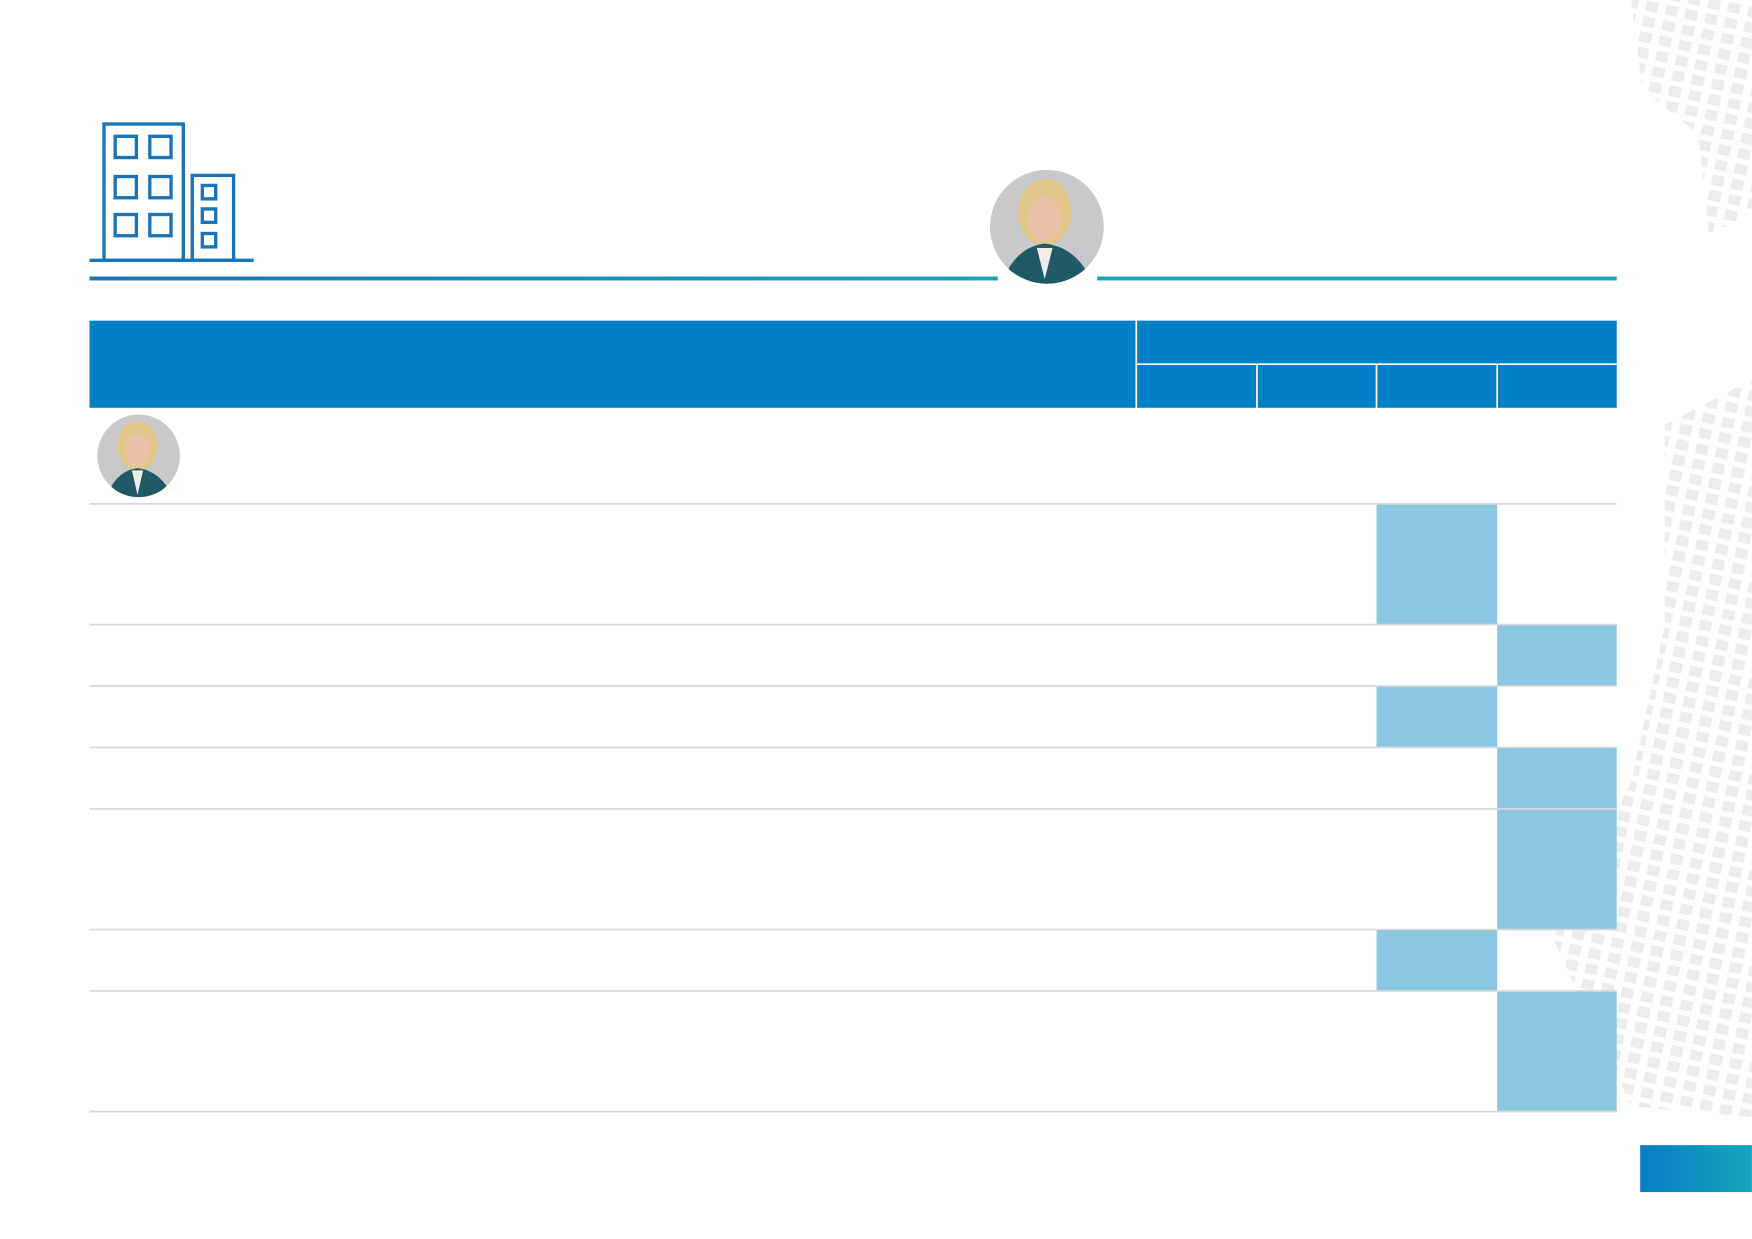  What do you see at coordinates (1696, 1169) in the screenshot?
I see `page-tab` at bounding box center [1696, 1169].